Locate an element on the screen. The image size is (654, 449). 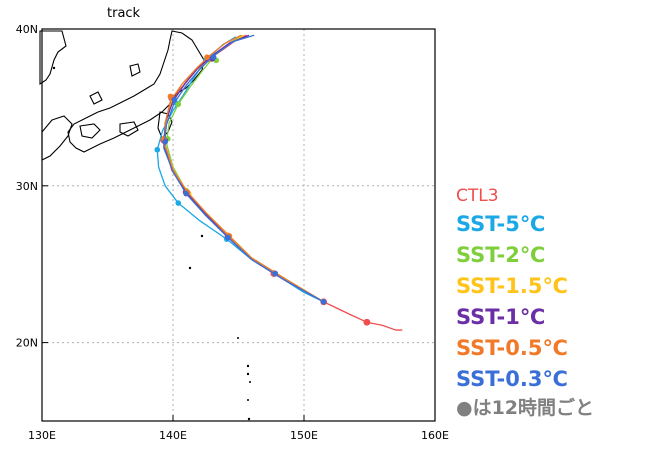
lat-tick-label: 30N is located at coordinates (27, 186).